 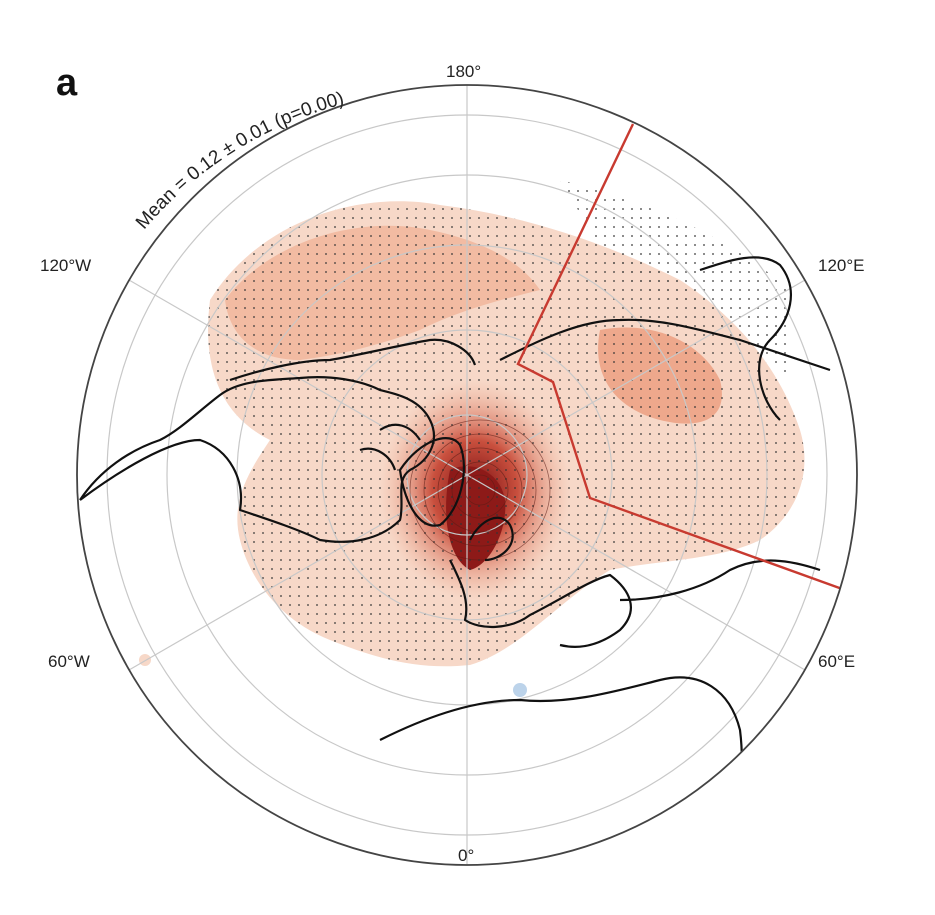 I want to click on coast-europe, so click(x=540, y=603).